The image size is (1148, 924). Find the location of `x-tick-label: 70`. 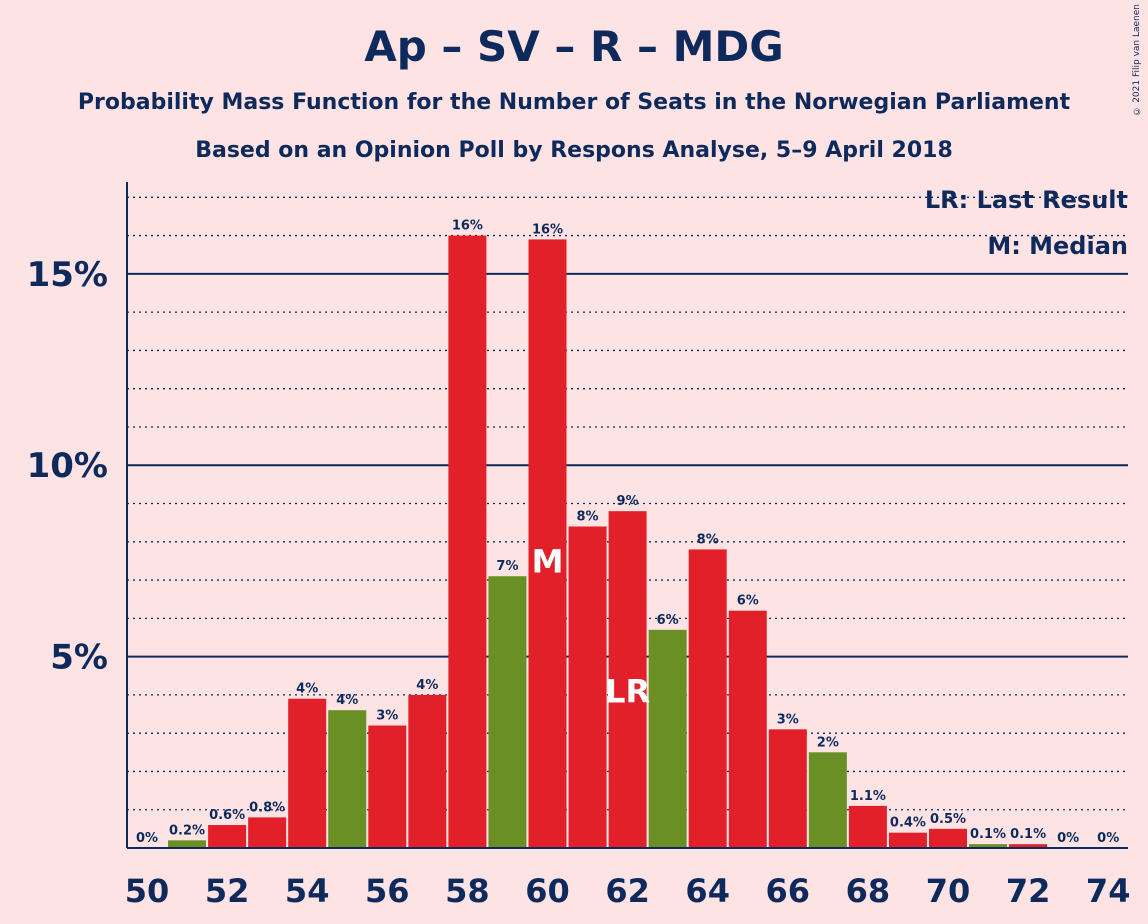

x-tick-label: 70 is located at coordinates (948, 891).